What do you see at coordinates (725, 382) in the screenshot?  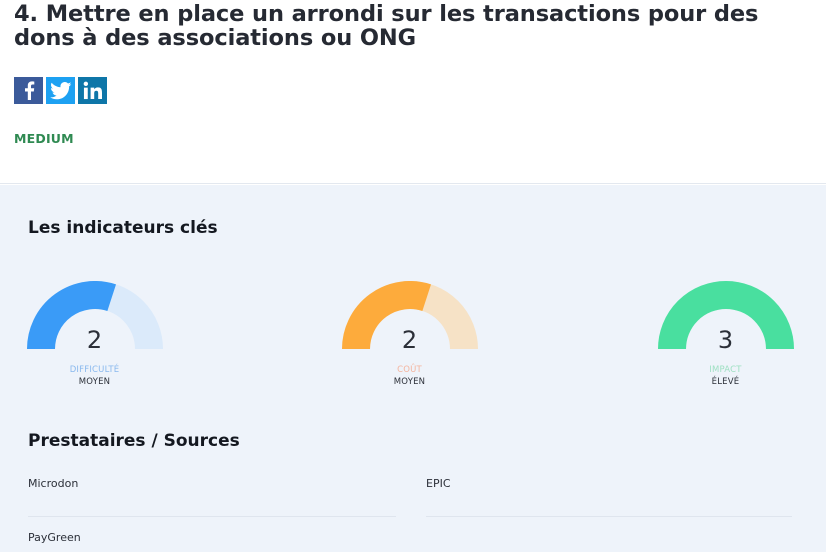 I see `gauge-rating: ÉLEVÉ` at bounding box center [725, 382].